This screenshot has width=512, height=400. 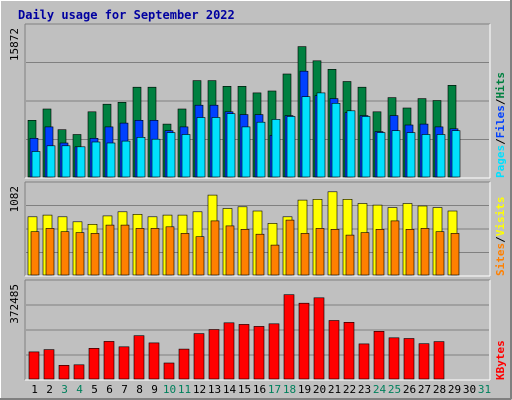 I want to click on x-tick-label: 21, so click(x=334, y=389).